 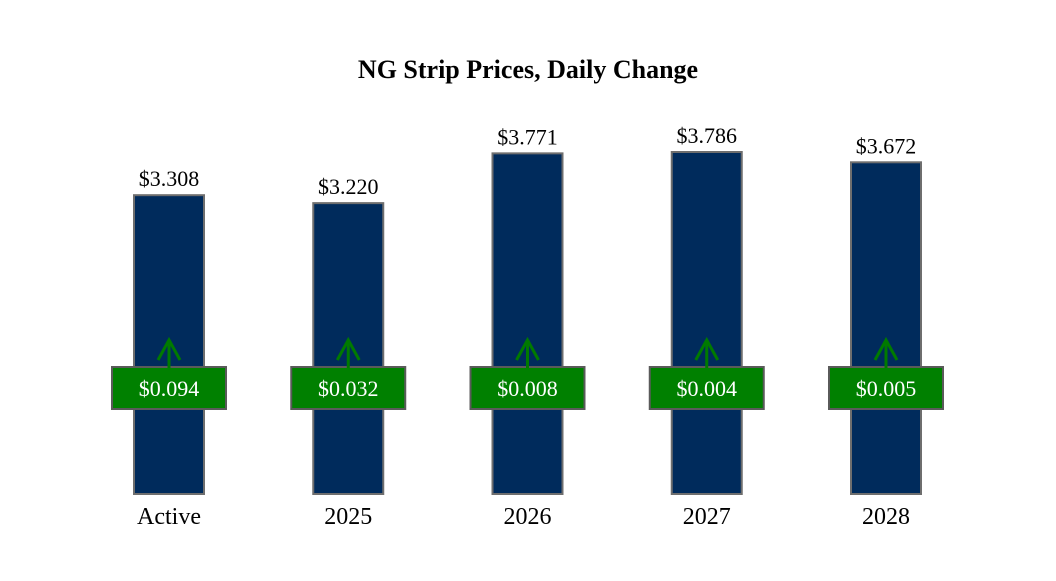 I want to click on change-label-4: $0.005, so click(x=886, y=388).